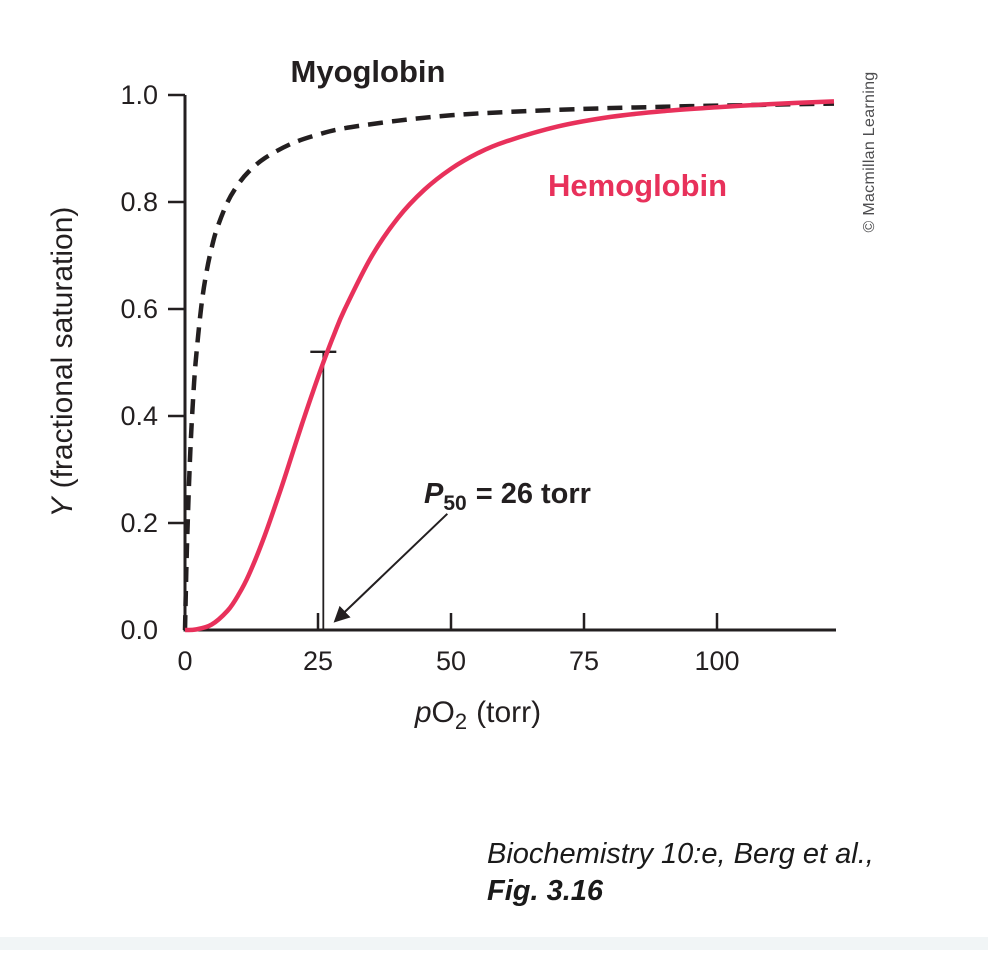 Image resolution: width=988 pixels, height=955 pixels. Describe the element at coordinates (461, 721) in the screenshot. I see `x-axis-label-sub: 2` at that location.